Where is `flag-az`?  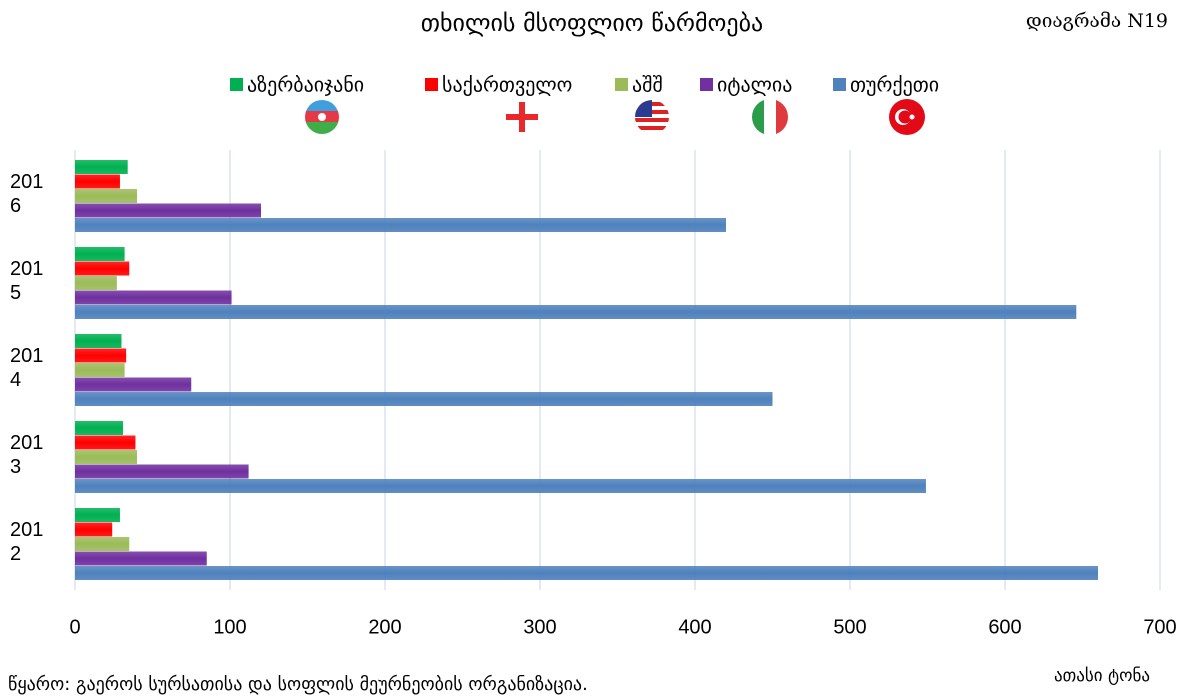
flag-az is located at coordinates (322, 117).